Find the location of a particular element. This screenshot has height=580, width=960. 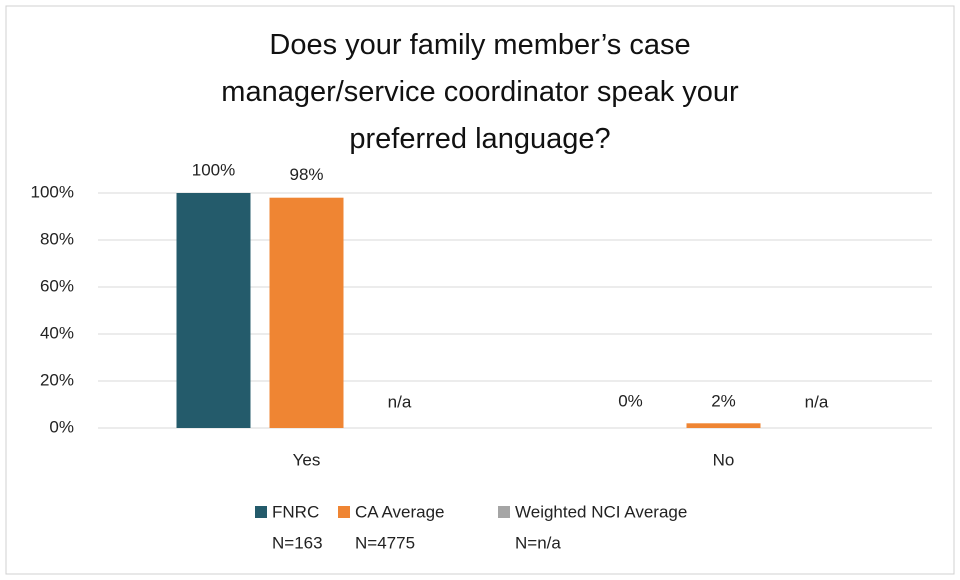

x-tick-label: No is located at coordinates (724, 459).